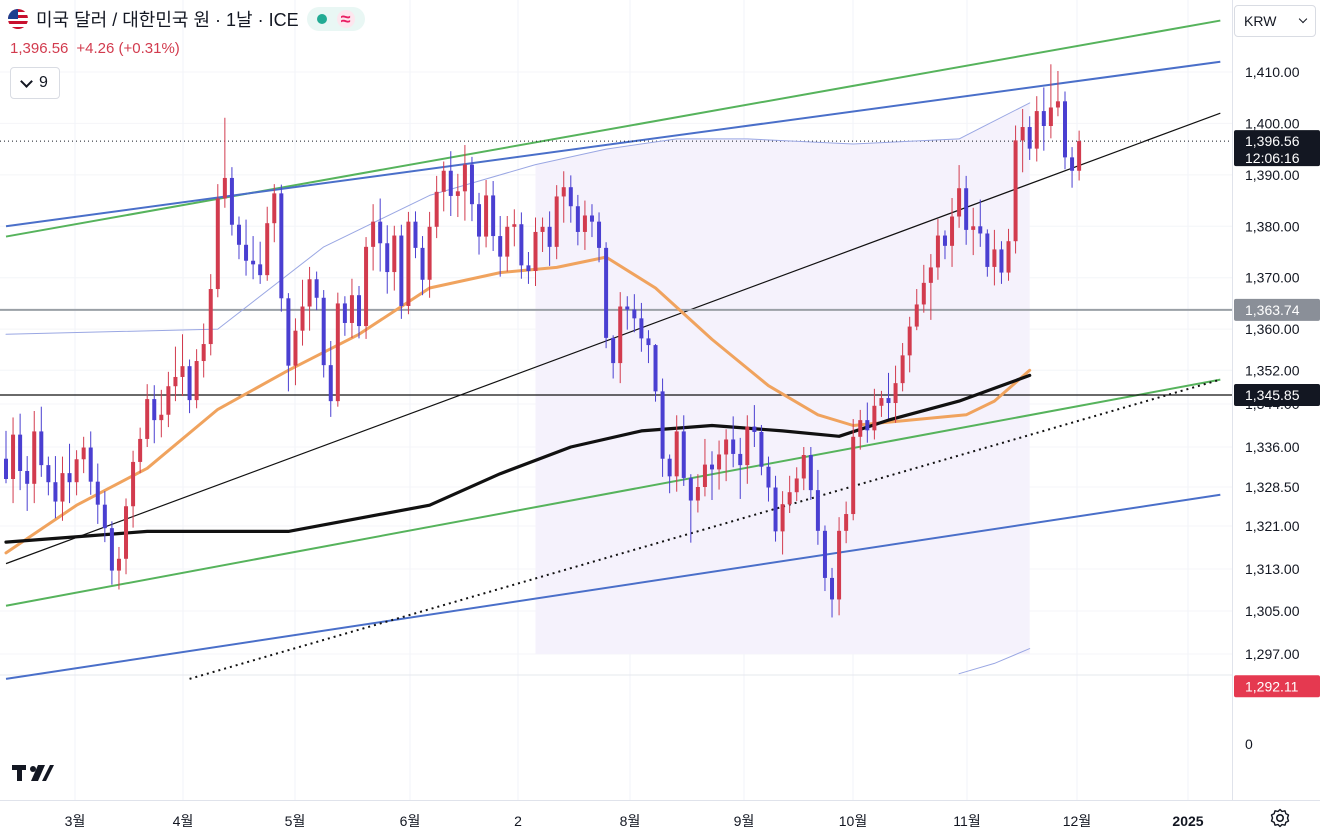  What do you see at coordinates (994, 661) in the screenshot?
I see `moving-average-band_lower` at bounding box center [994, 661].